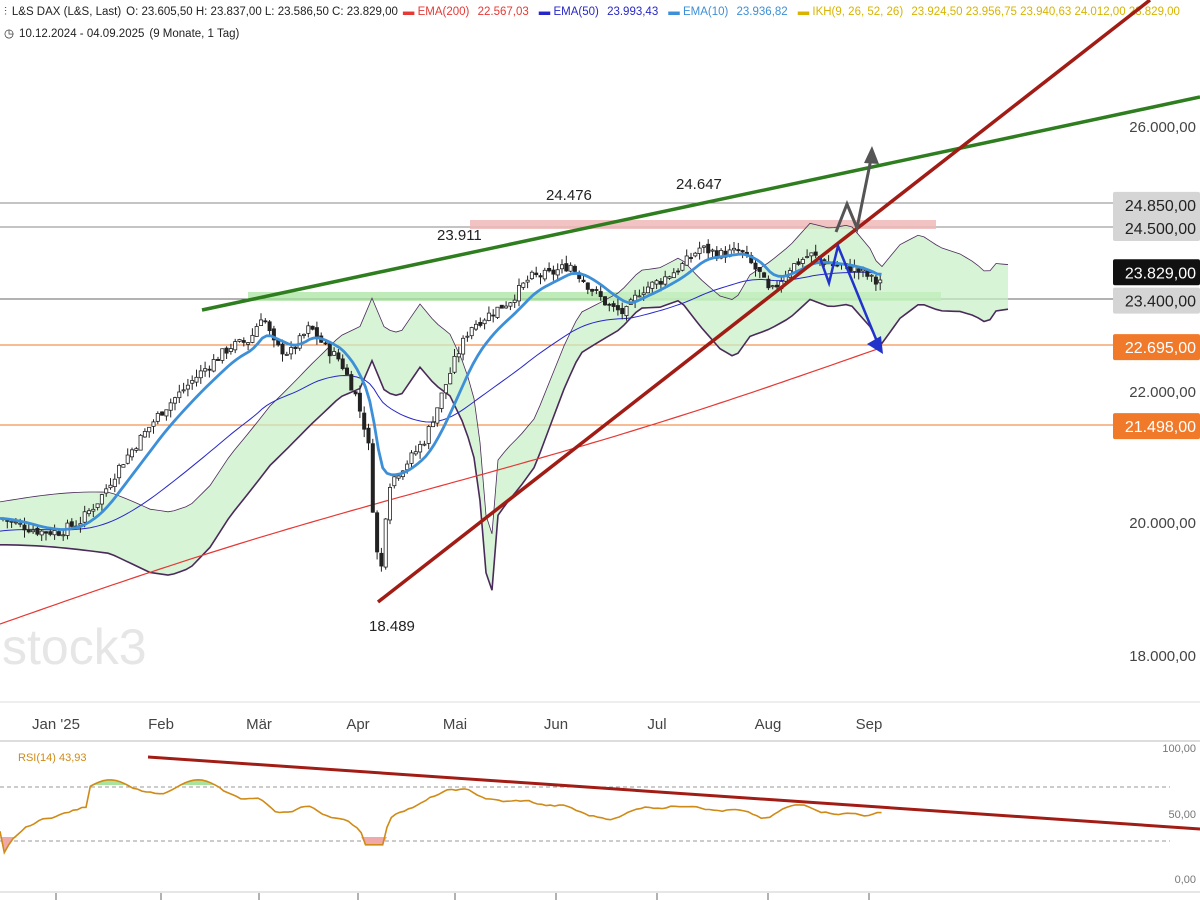 The image size is (1200, 900). What do you see at coordinates (703, 224) in the screenshot?
I see `resistance-zone` at bounding box center [703, 224].